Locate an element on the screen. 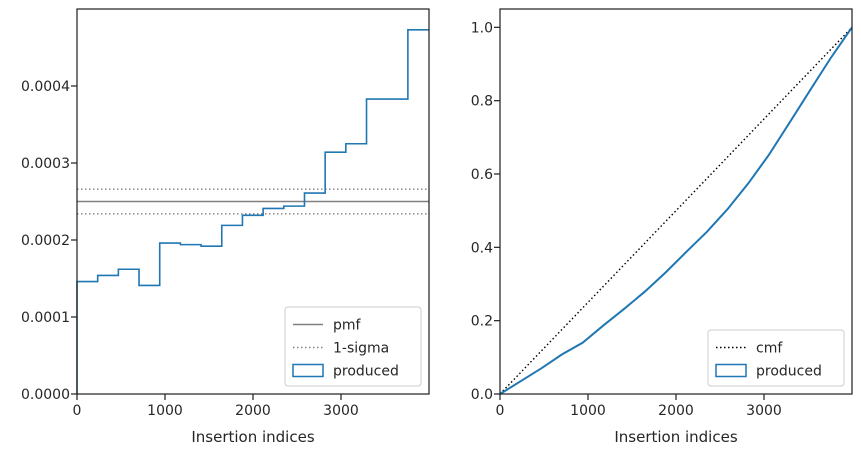 Image resolution: width=861 pixels, height=453 pixels. y-tick-label: 0.0004 is located at coordinates (45, 87).